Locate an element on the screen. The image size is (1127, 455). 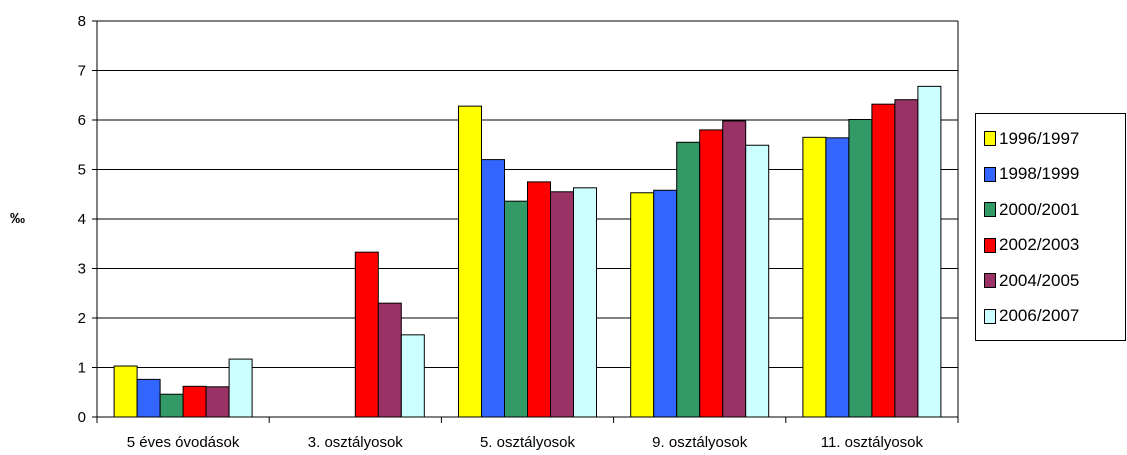
legend-label: 1998/1999 is located at coordinates (1039, 174).